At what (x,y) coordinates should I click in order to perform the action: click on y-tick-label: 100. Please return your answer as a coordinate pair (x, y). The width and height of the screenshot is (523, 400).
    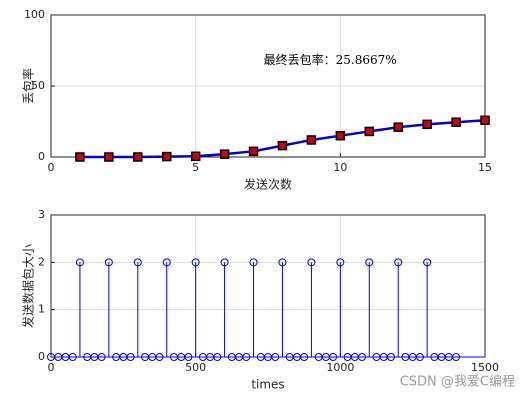
    Looking at the image, I should click on (34, 14).